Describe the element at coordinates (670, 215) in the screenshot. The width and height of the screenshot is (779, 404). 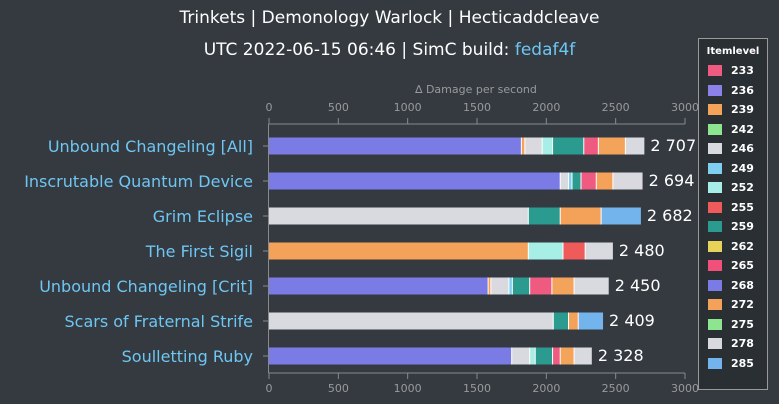
I see `bar-total-label: 2 682` at that location.